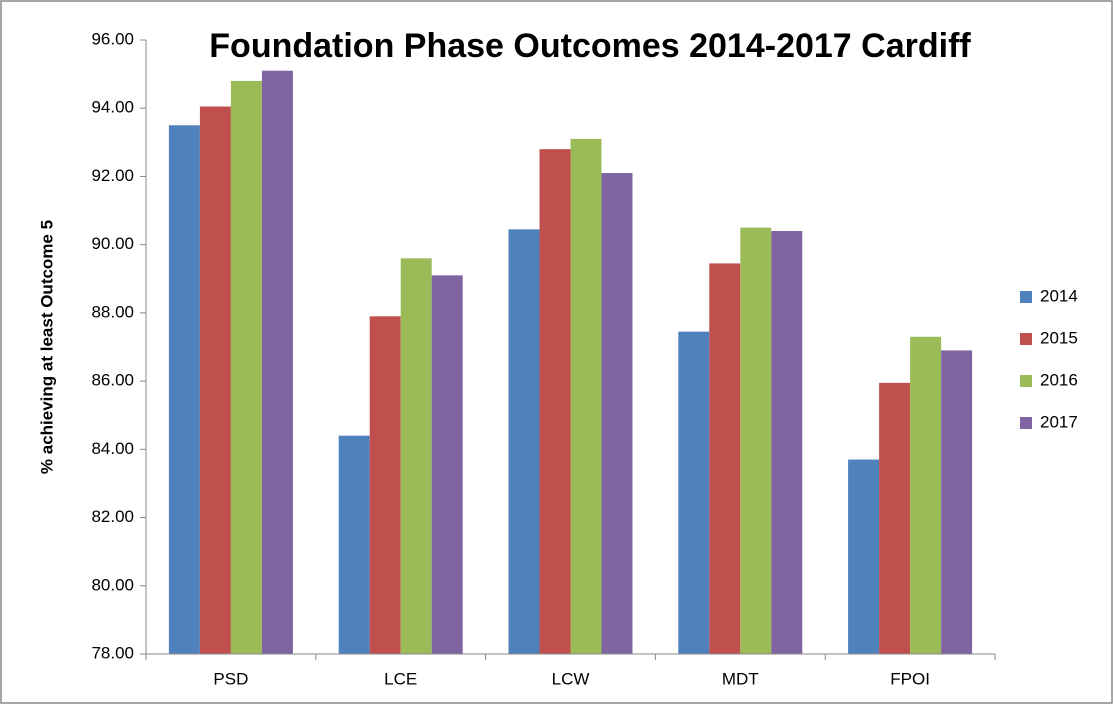 The height and width of the screenshot is (709, 1113). What do you see at coordinates (112, 584) in the screenshot?
I see `y-tick-label: 80.00` at bounding box center [112, 584].